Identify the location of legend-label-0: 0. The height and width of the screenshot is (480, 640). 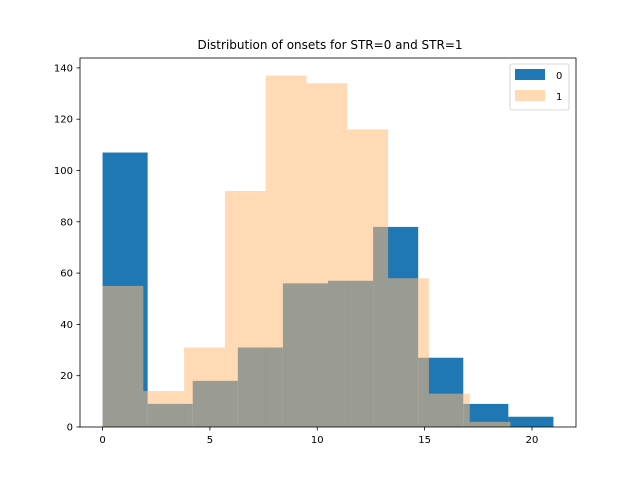
(559, 76).